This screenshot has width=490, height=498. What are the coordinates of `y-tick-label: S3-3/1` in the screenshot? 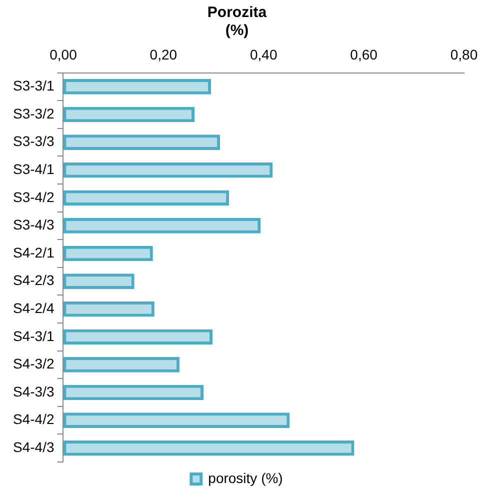 It's located at (33, 86).